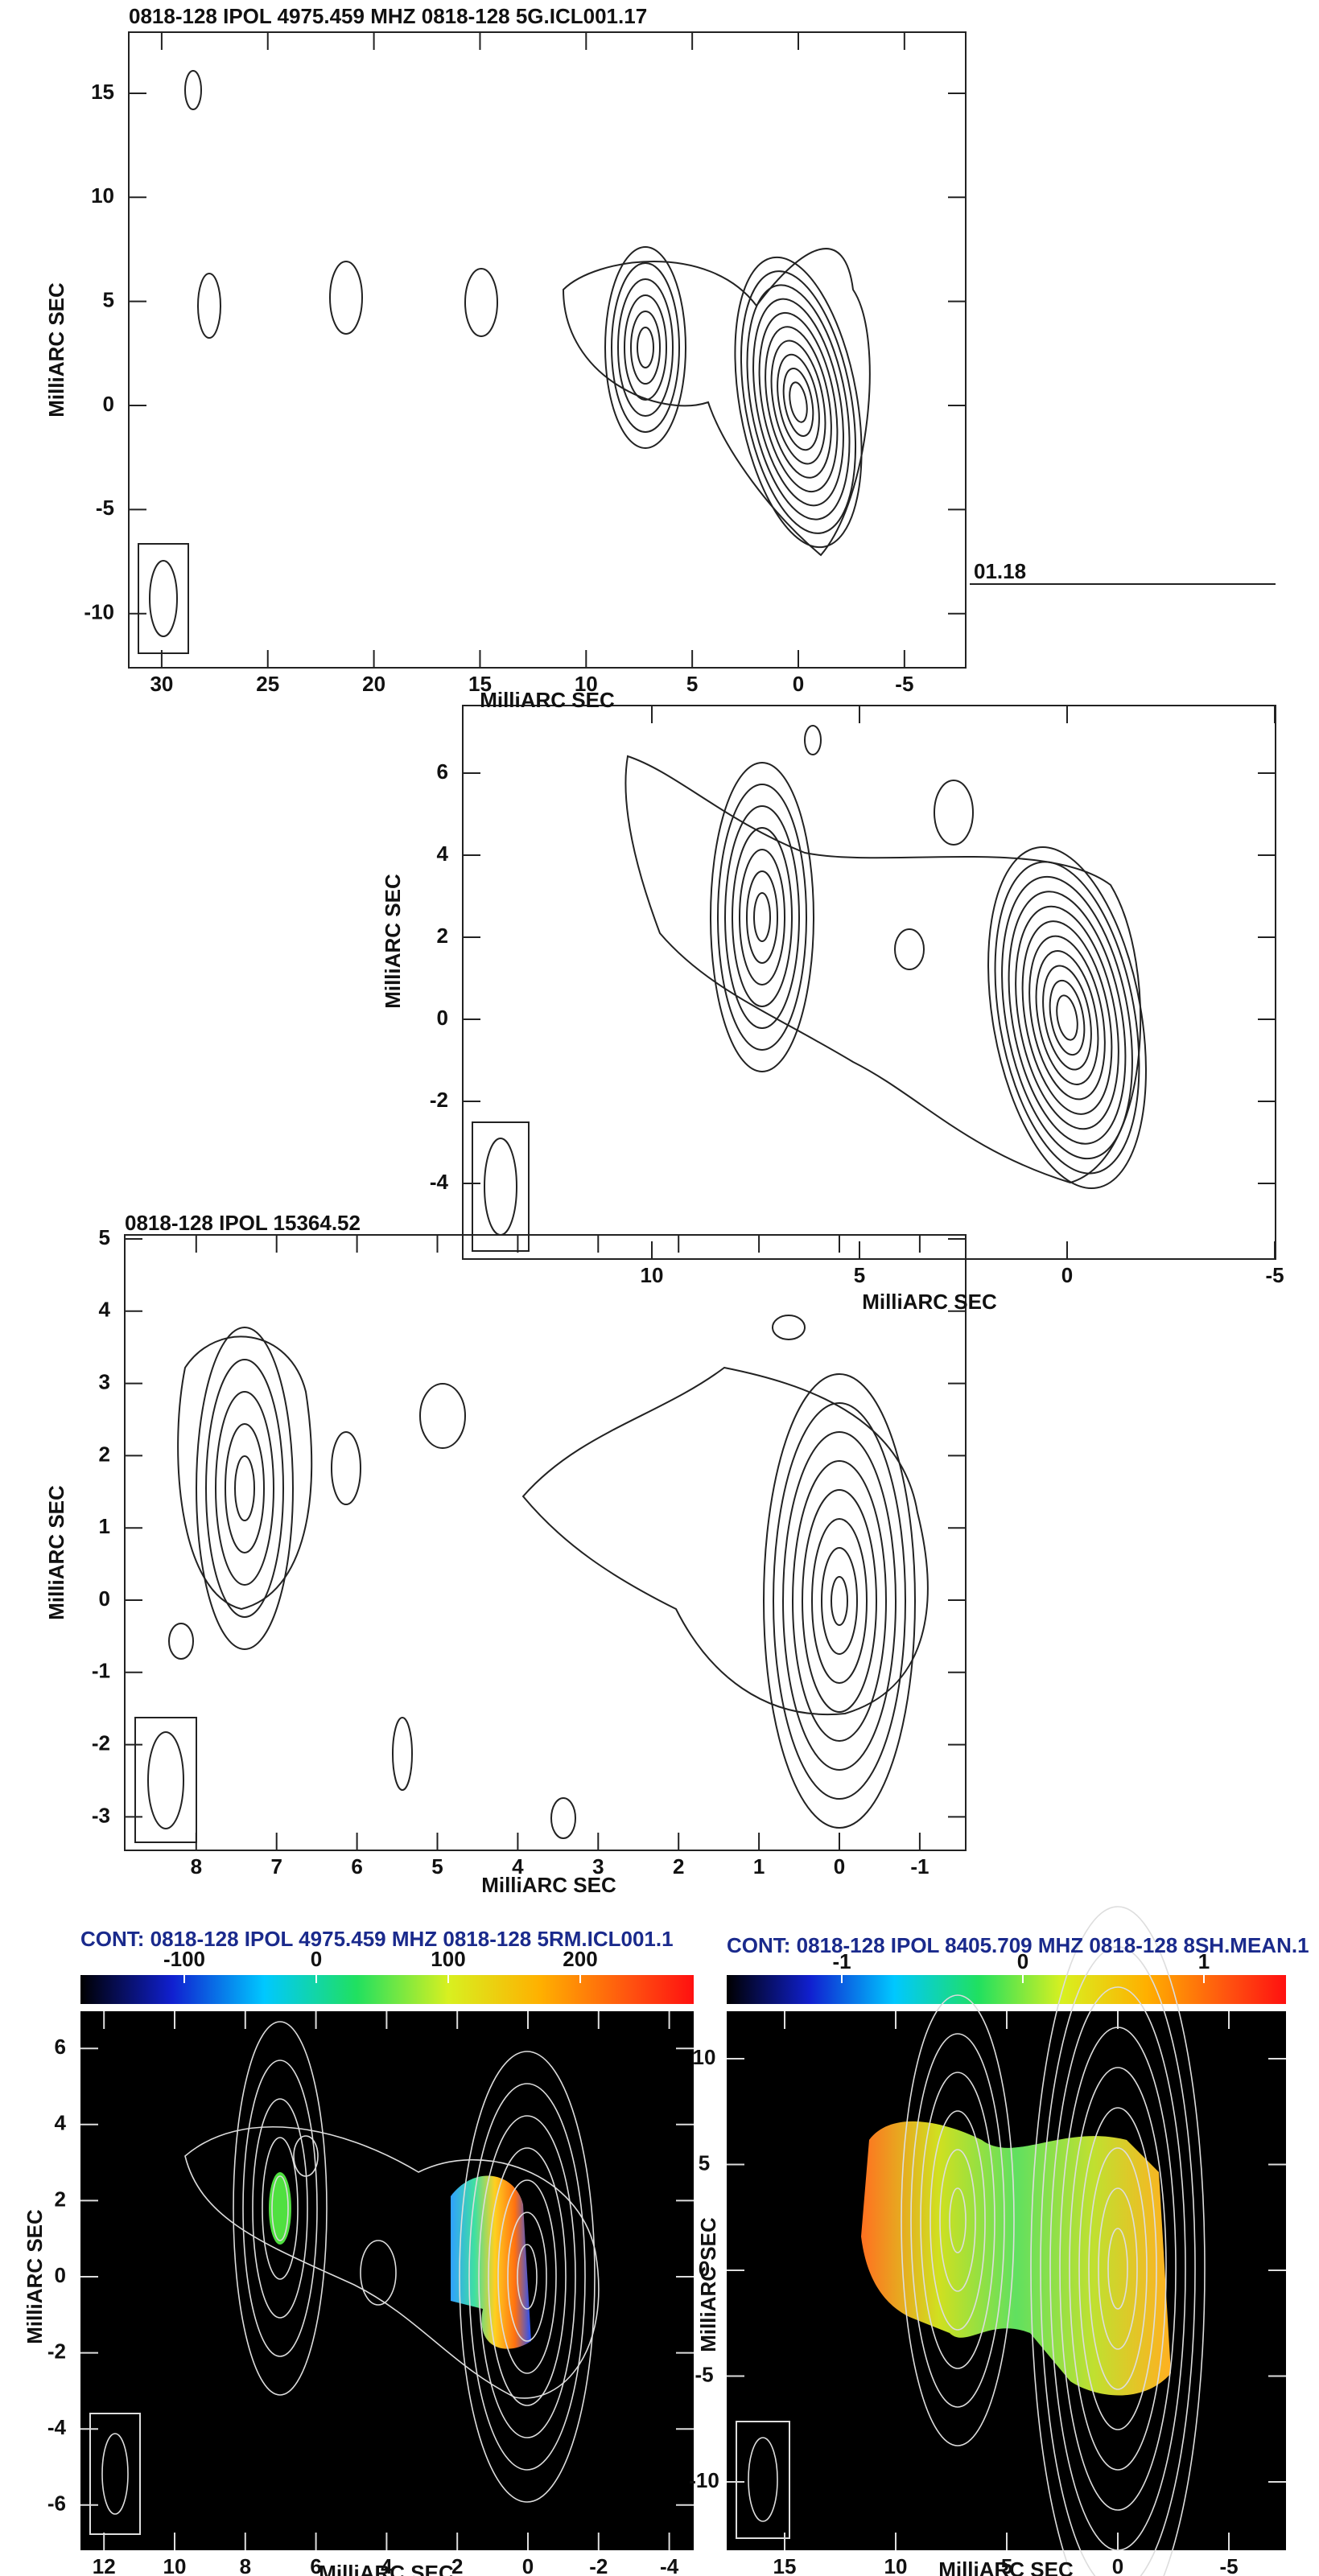 This screenshot has height=2576, width=1319. I want to click on x-tick-label: 12, so click(104, 2565).